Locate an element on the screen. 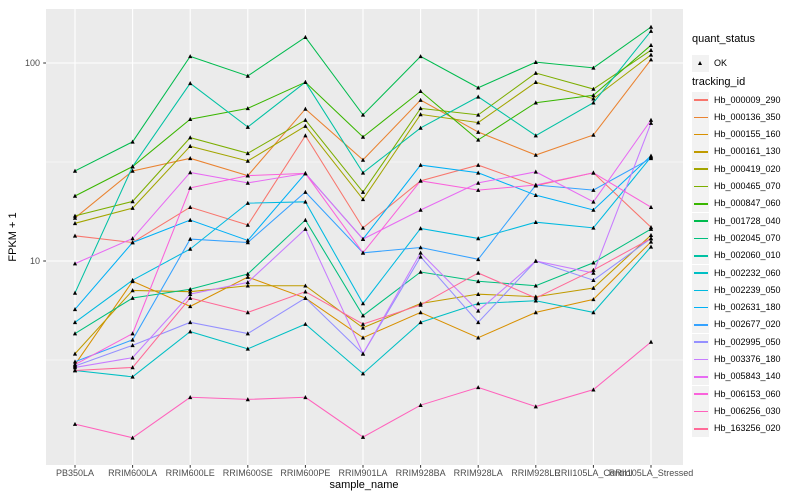  x-tick-label: RRIM928LA is located at coordinates (478, 473).